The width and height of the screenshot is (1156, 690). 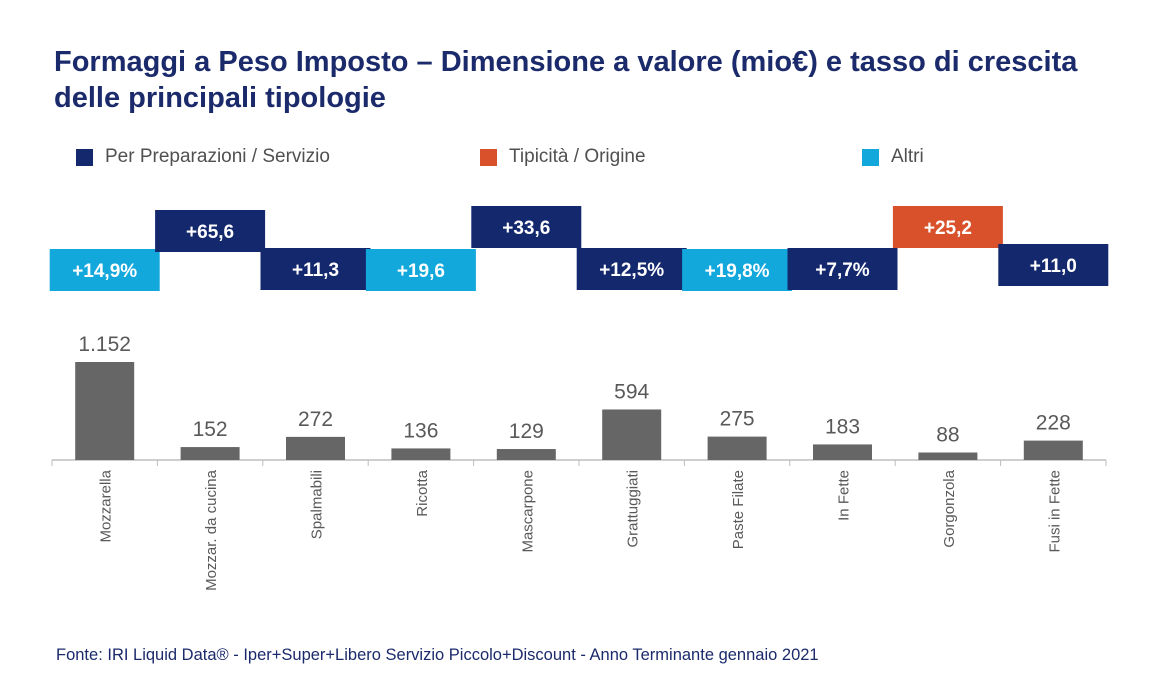 I want to click on data-label: 152, so click(x=210, y=429).